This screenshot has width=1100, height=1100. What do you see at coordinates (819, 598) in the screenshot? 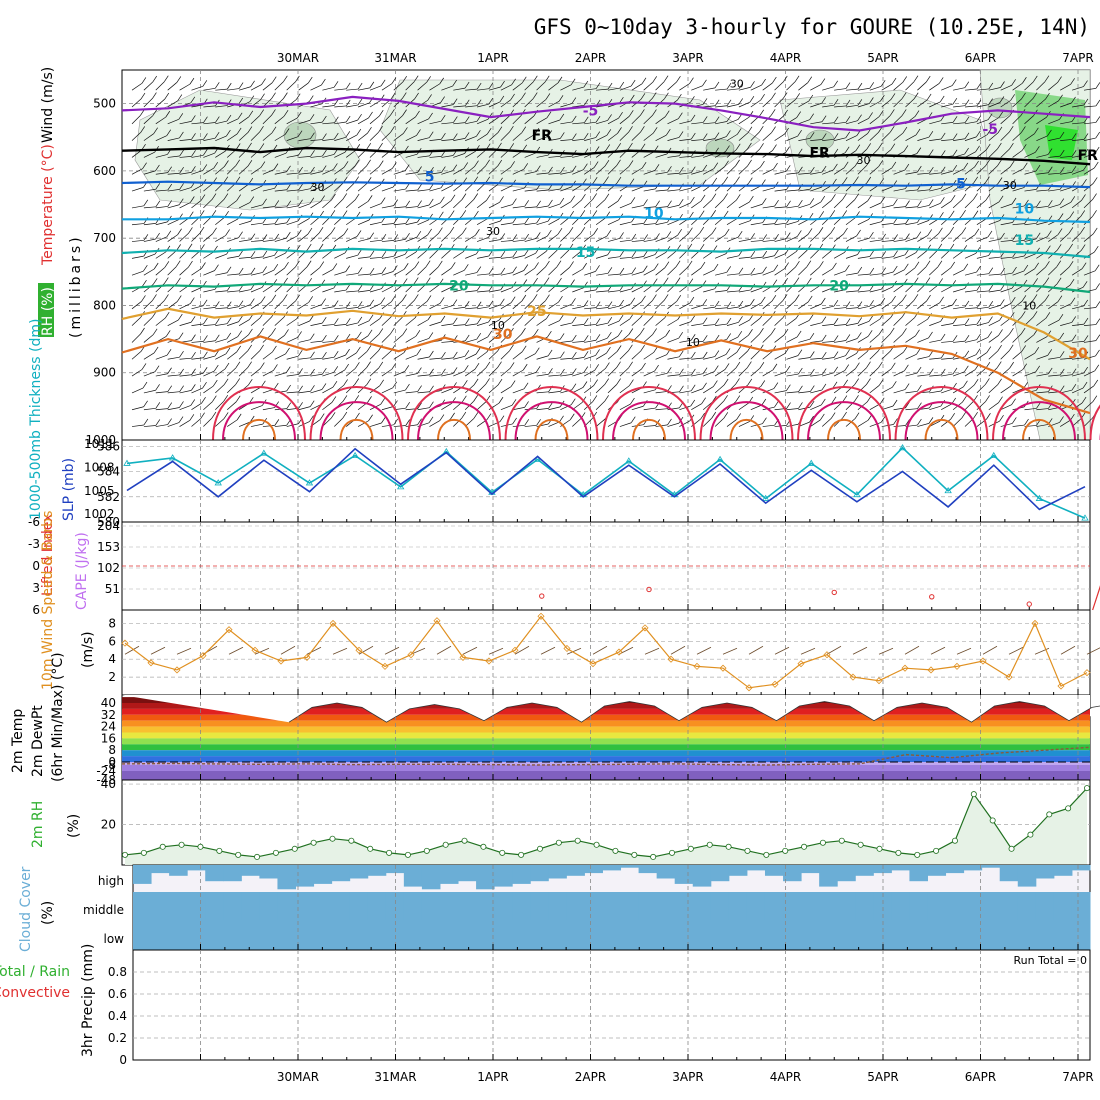
I see `lifted-data` at bounding box center [819, 598].